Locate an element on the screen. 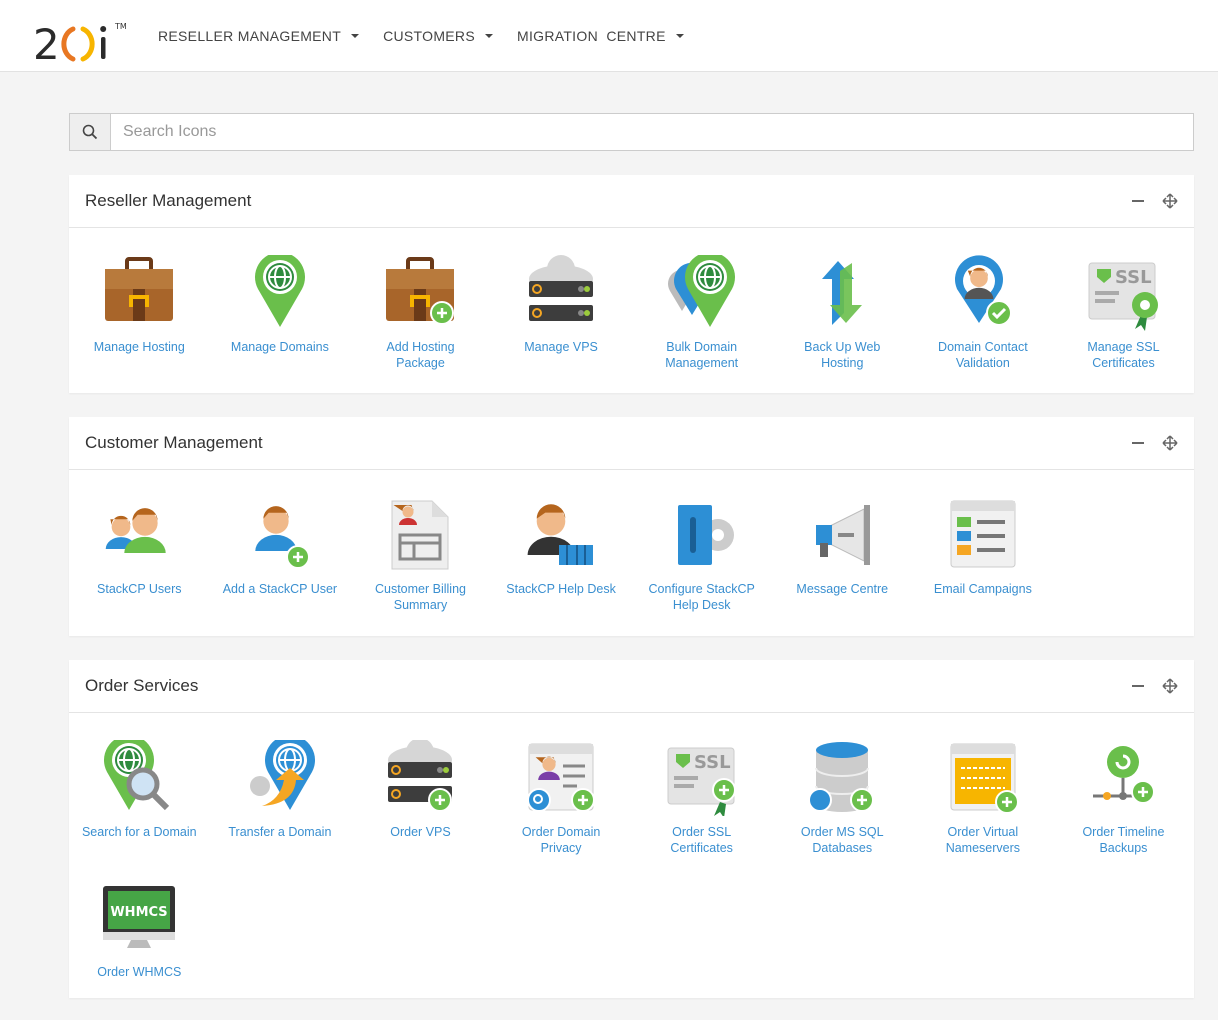  tile-search-for-a-domain: Search for a Domain is located at coordinates (139, 810).